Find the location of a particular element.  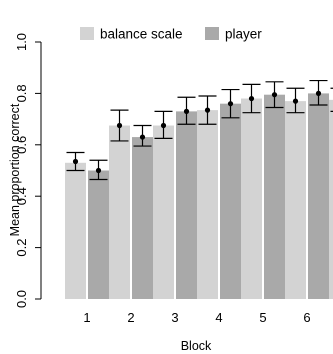

legend: balance scale player is located at coordinates (171, 34).